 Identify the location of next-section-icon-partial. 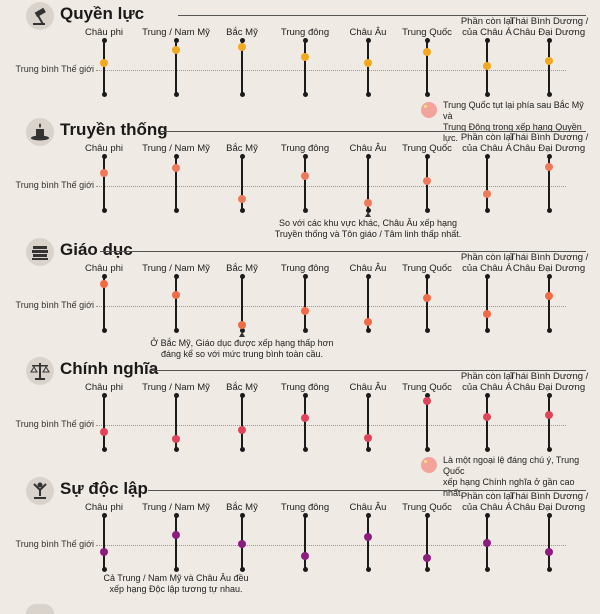
(40, 609).